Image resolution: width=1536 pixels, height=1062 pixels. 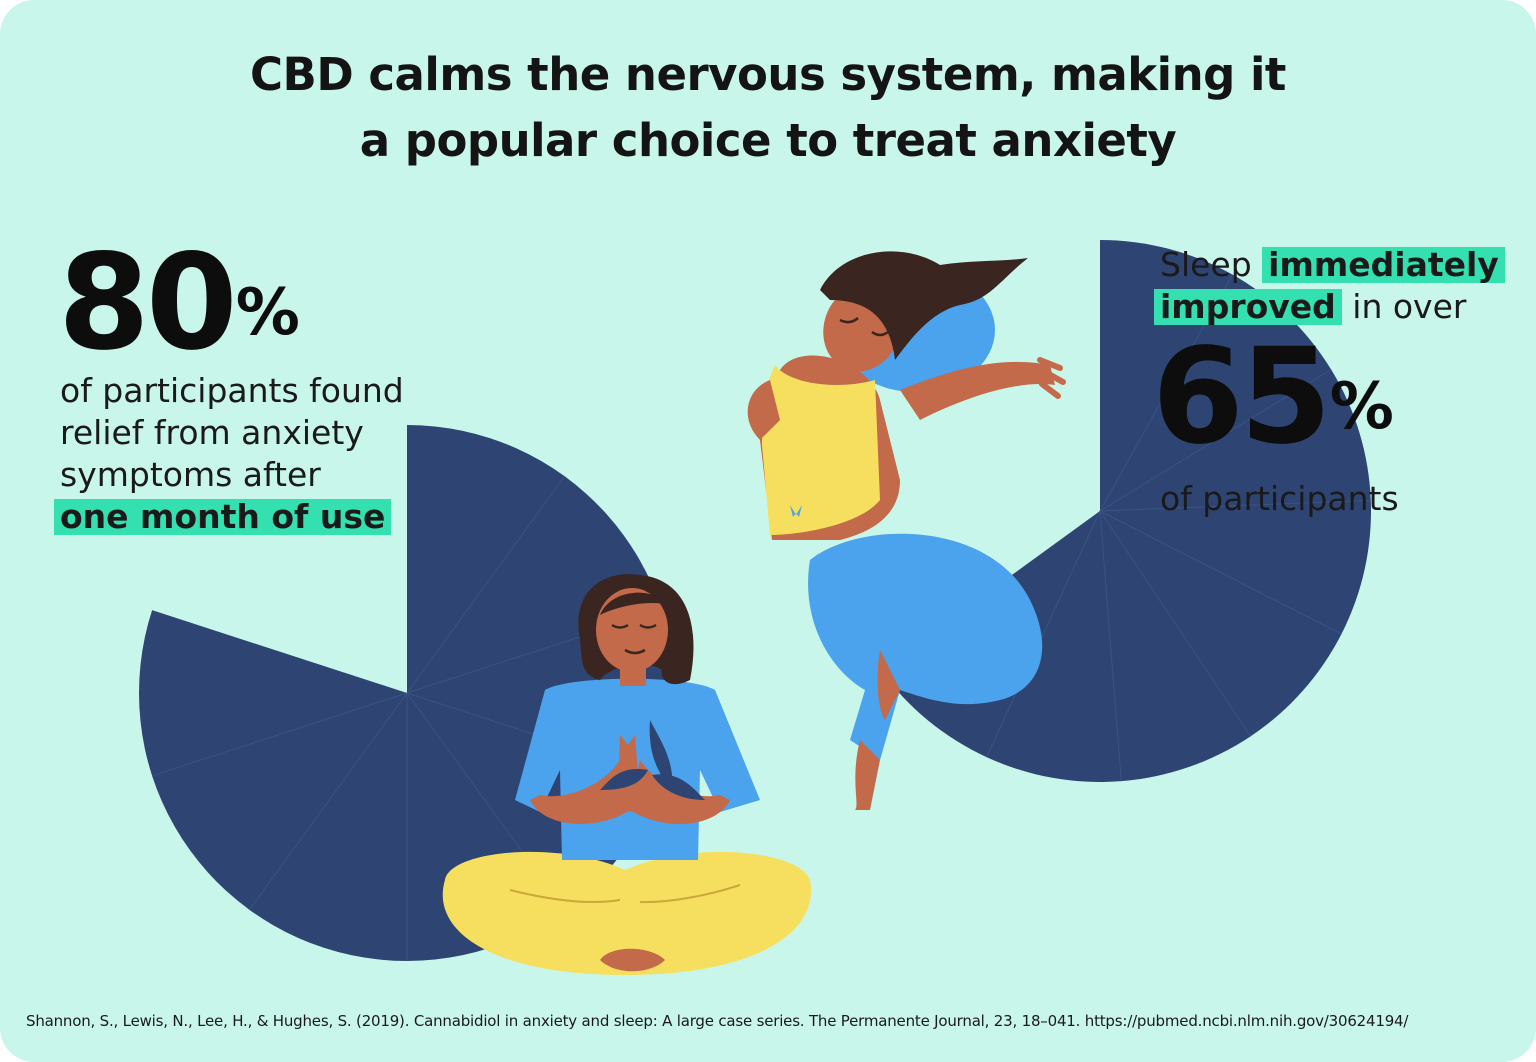 I want to click on stat-80-line-2: relief from anxiety, so click(x=212, y=432).